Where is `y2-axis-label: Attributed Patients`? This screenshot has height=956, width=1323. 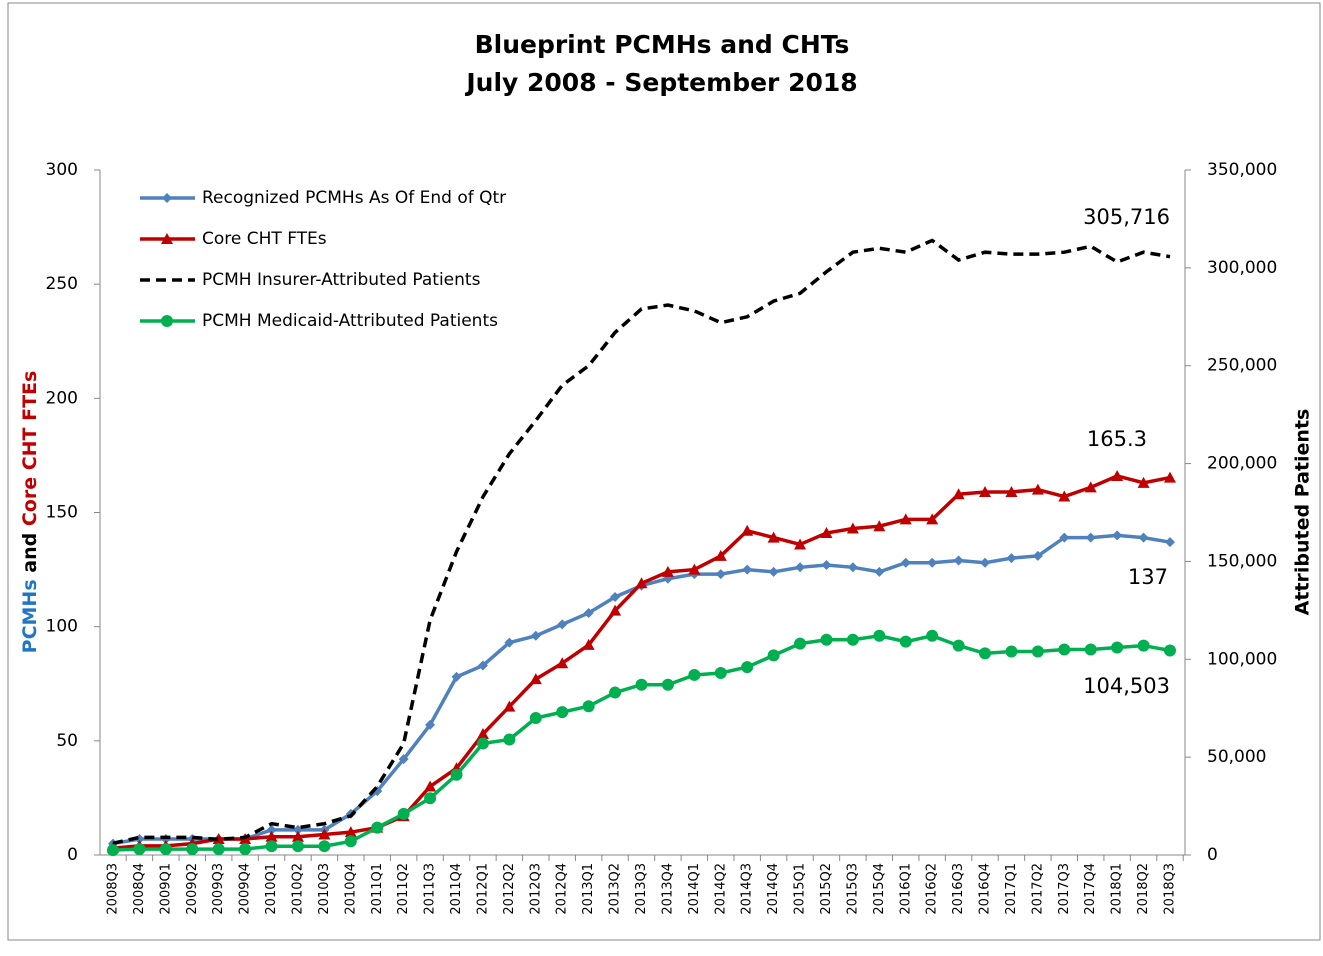 y2-axis-label: Attributed Patients is located at coordinates (1303, 512).